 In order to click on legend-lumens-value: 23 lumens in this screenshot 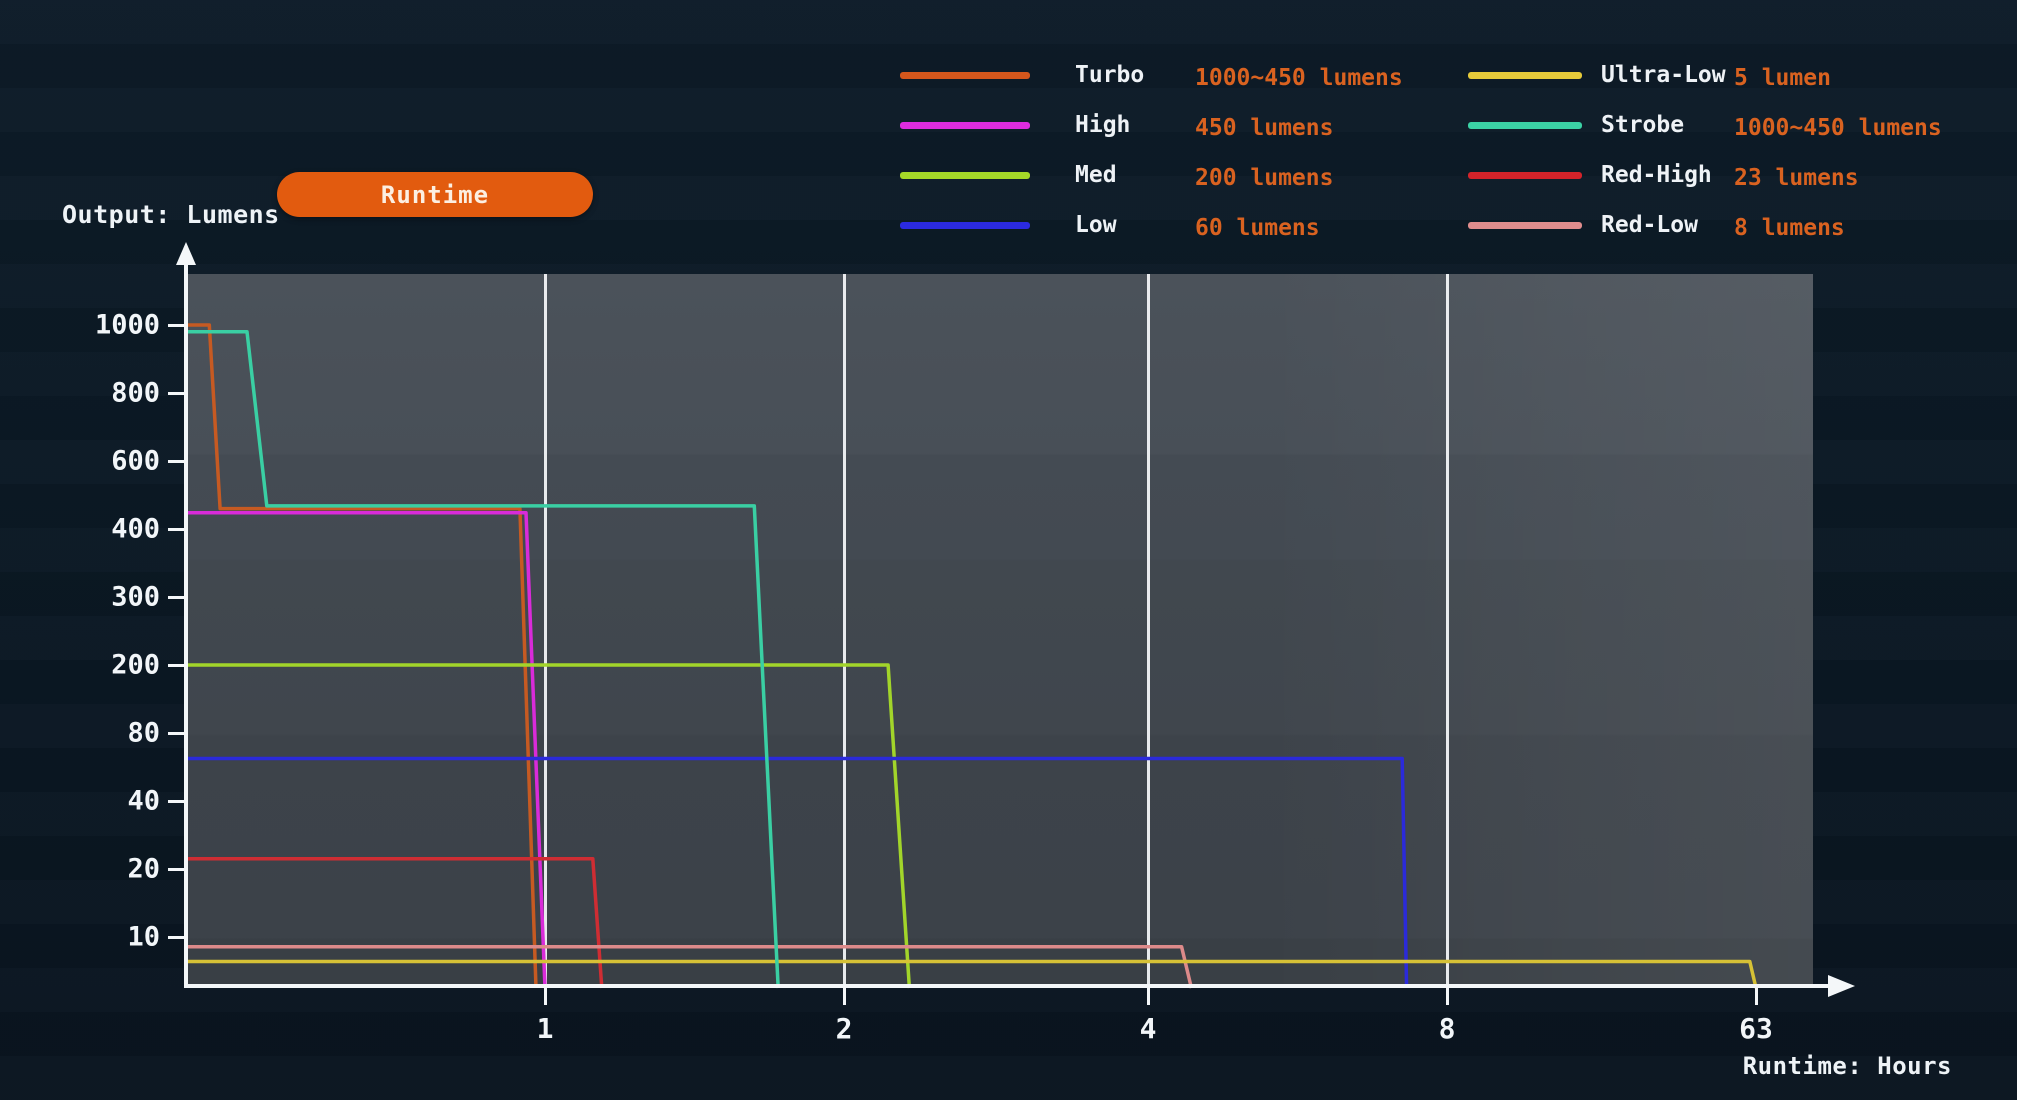, I will do `click(1796, 177)`.